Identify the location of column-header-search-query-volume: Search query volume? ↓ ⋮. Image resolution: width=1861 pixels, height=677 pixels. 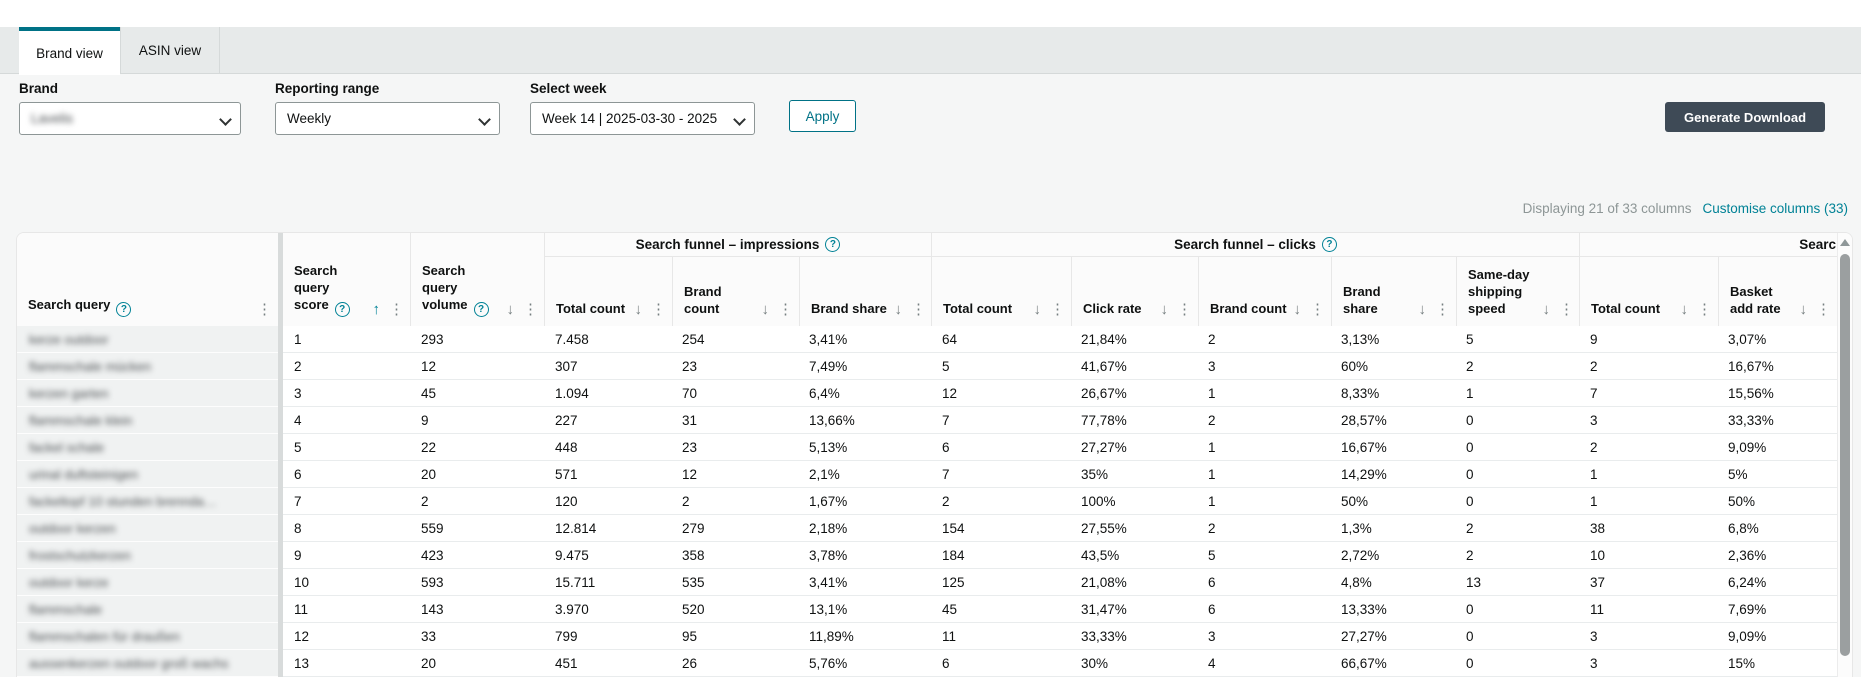
(477, 279).